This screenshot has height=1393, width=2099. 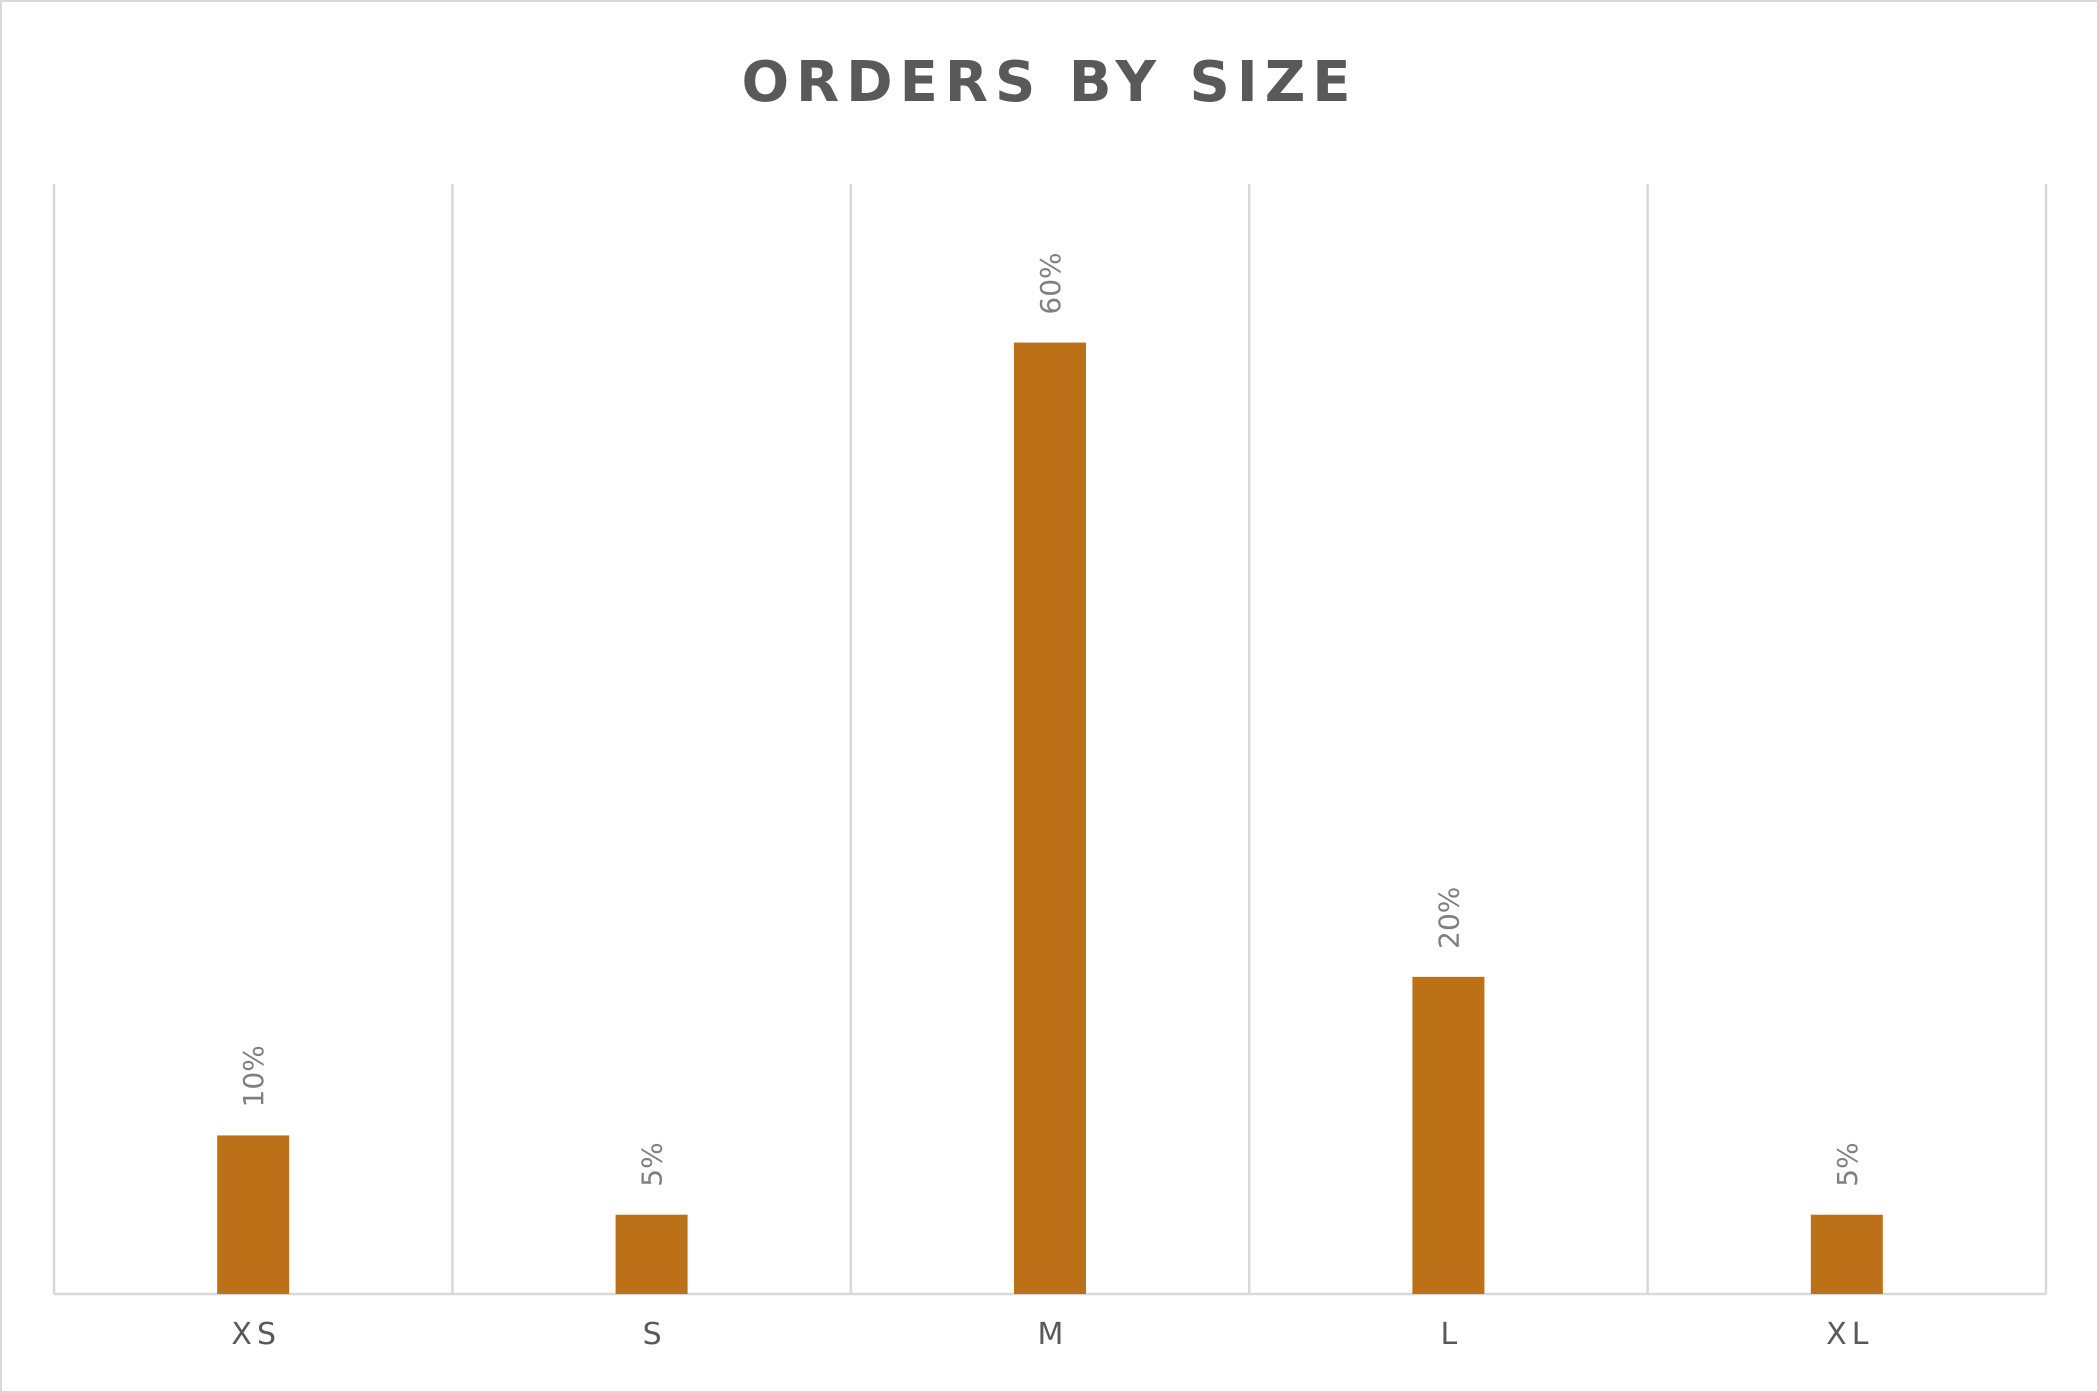 I want to click on data-label-xl: 5%, so click(x=1847, y=1164).